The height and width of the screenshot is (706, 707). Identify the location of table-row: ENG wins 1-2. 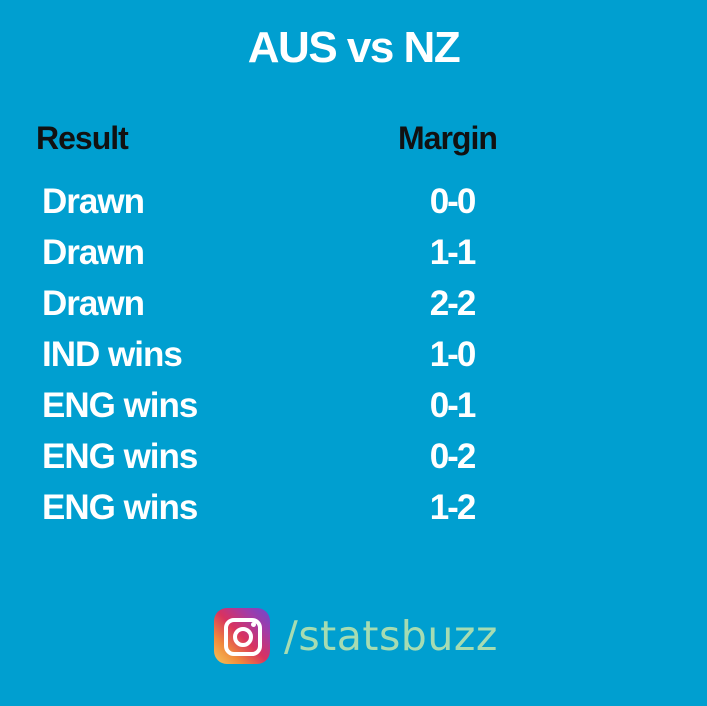
(353, 507).